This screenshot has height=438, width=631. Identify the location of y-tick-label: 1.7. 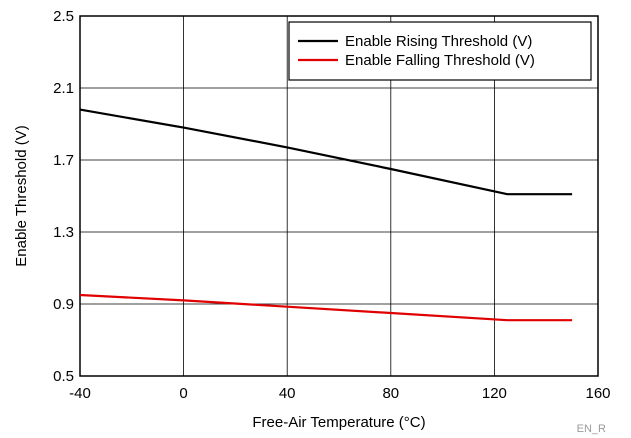
(63, 160).